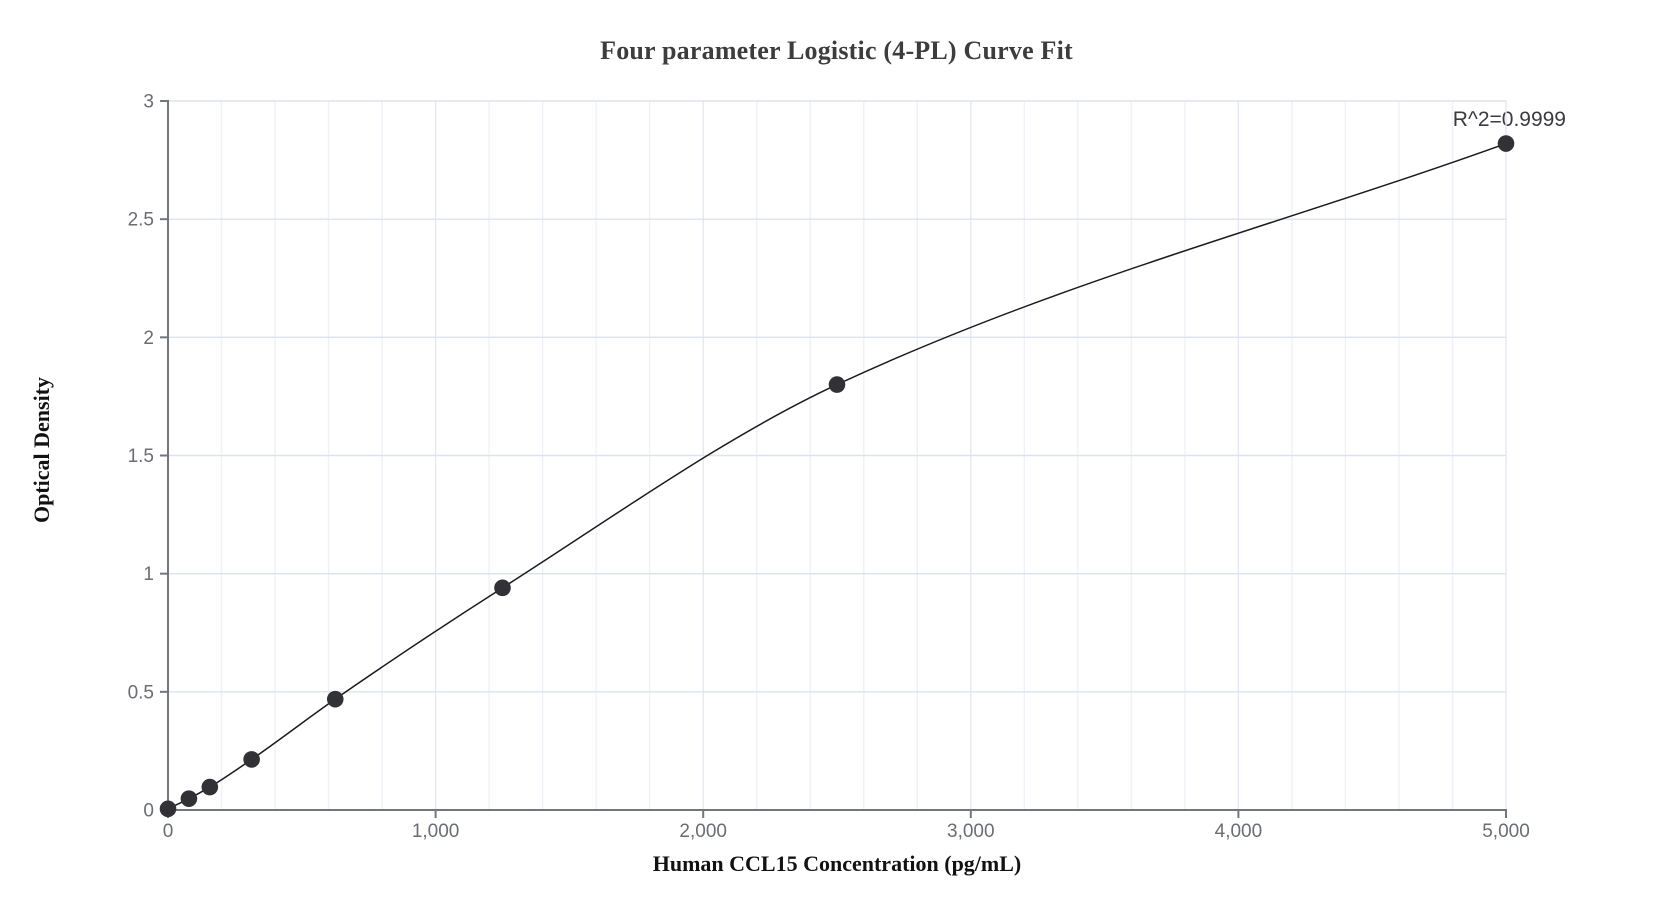  I want to click on y-tick-label: 0.5, so click(141, 692).